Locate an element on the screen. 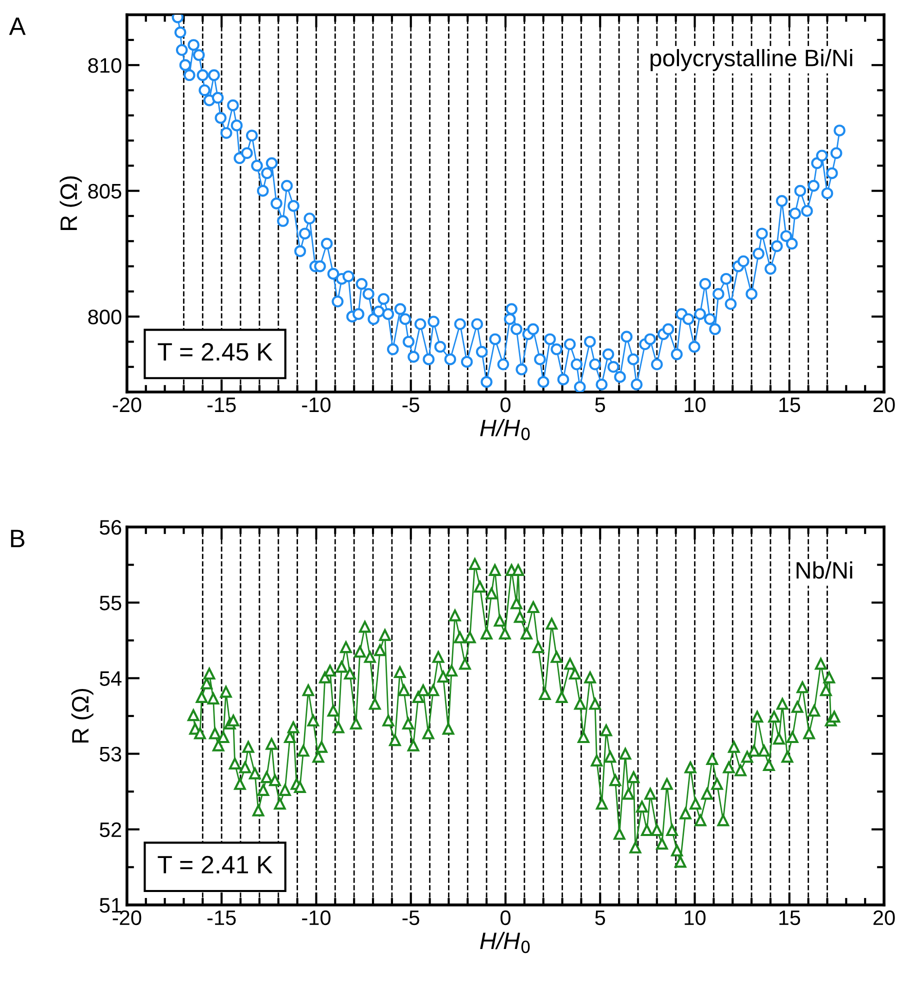 This screenshot has height=986, width=903. y-tick-label: 55 is located at coordinates (111, 603).